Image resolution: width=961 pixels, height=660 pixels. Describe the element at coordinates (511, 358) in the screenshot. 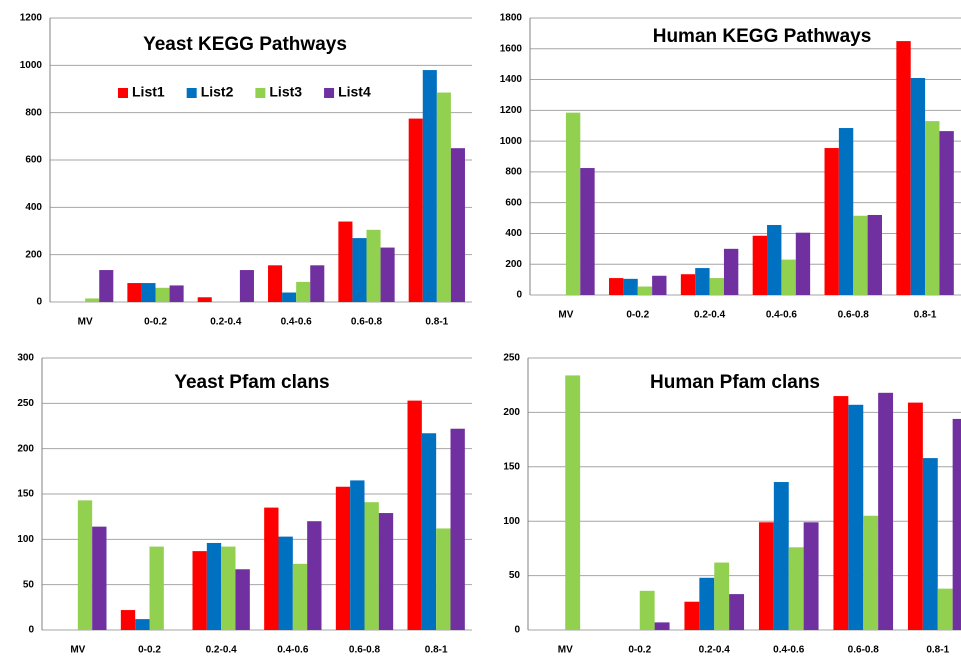

I see `y-tick-label: 250` at that location.